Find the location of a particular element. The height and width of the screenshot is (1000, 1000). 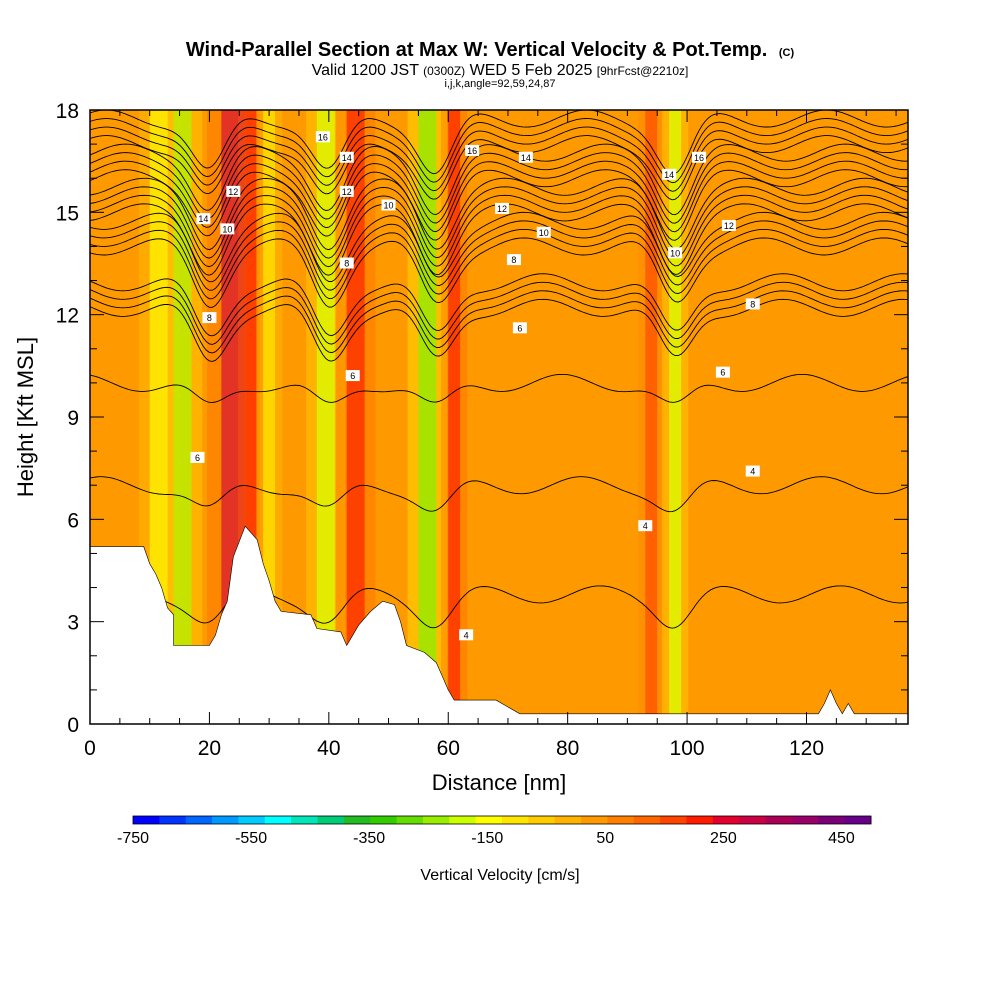

colorbar-tick-label: -150 is located at coordinates (487, 838).